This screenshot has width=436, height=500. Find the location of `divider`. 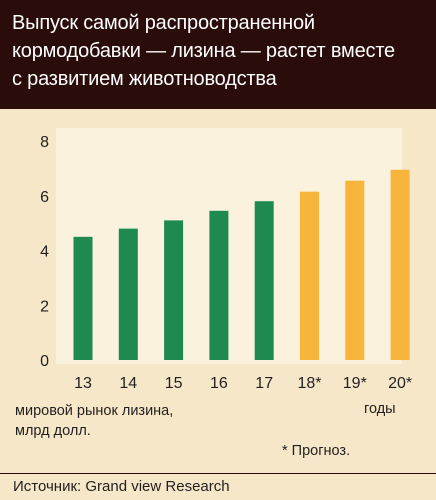

divider is located at coordinates (218, 473).